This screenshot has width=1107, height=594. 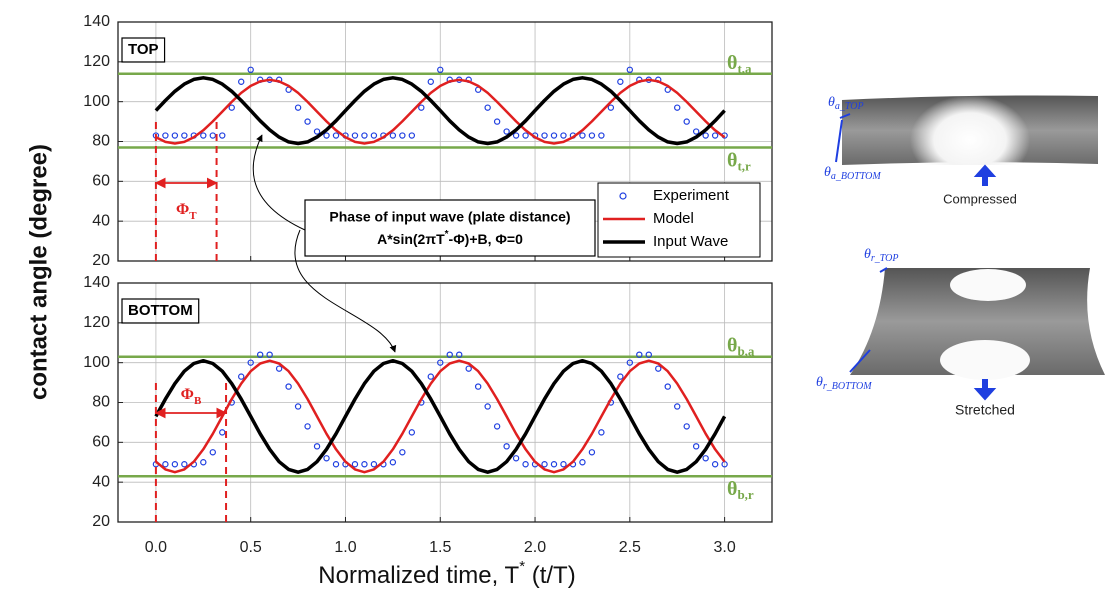 What do you see at coordinates (193, 216) in the screenshot?
I see `phase-label-sub: T` at bounding box center [193, 216].